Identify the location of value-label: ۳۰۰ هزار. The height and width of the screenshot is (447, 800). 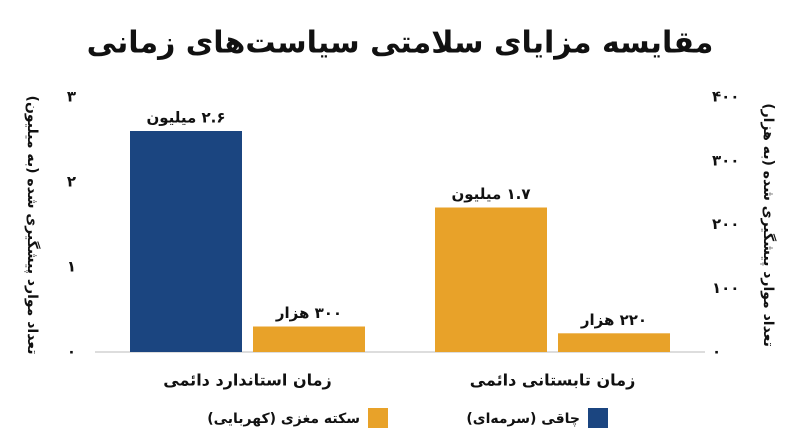
(308, 313).